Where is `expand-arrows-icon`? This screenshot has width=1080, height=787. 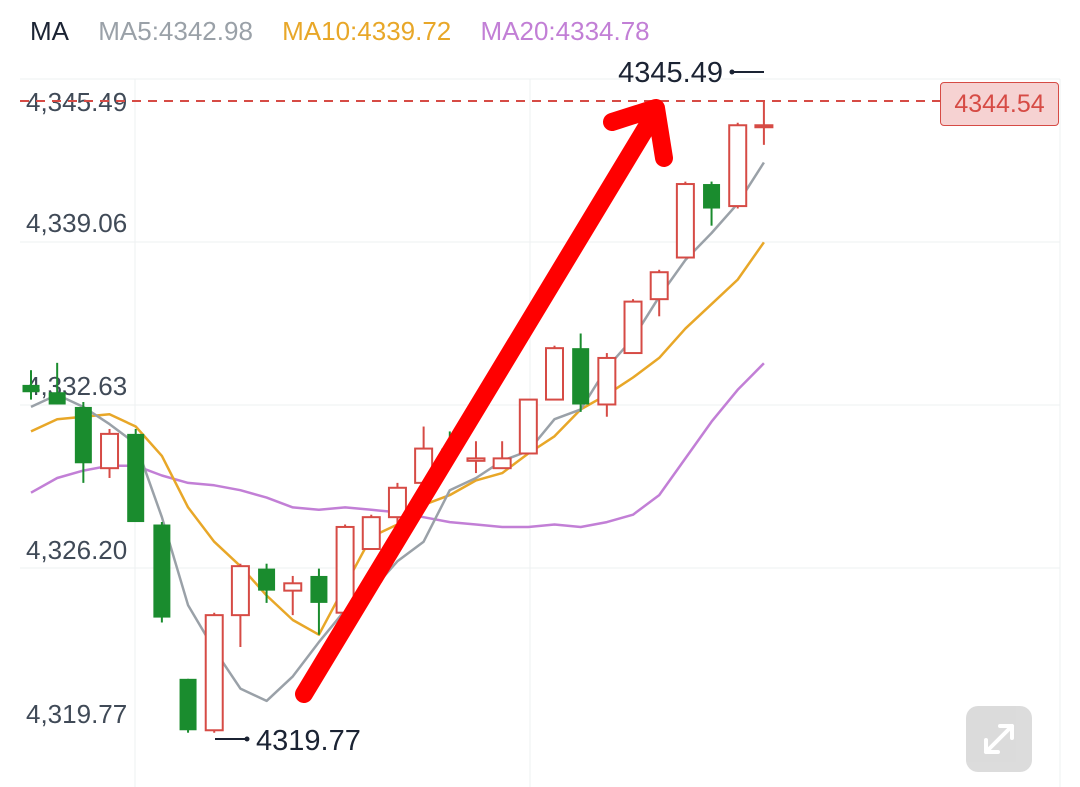
expand-arrows-icon is located at coordinates (999, 739).